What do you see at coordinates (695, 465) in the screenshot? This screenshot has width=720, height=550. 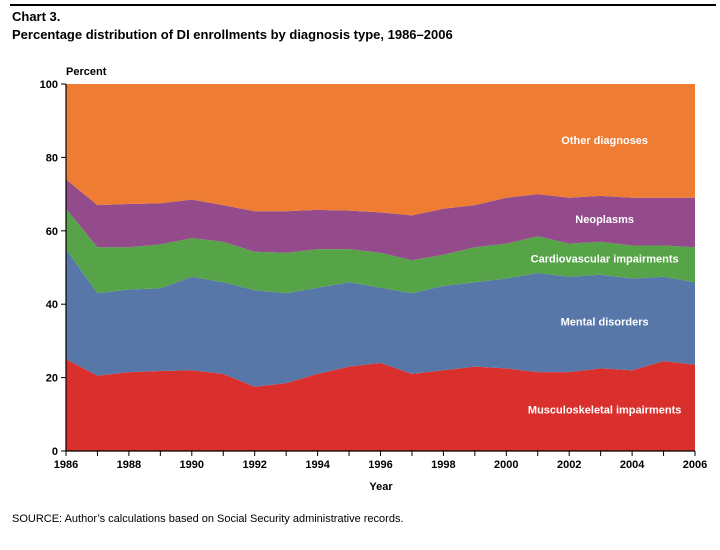 I see `x-tick-label: 2006` at bounding box center [695, 465].